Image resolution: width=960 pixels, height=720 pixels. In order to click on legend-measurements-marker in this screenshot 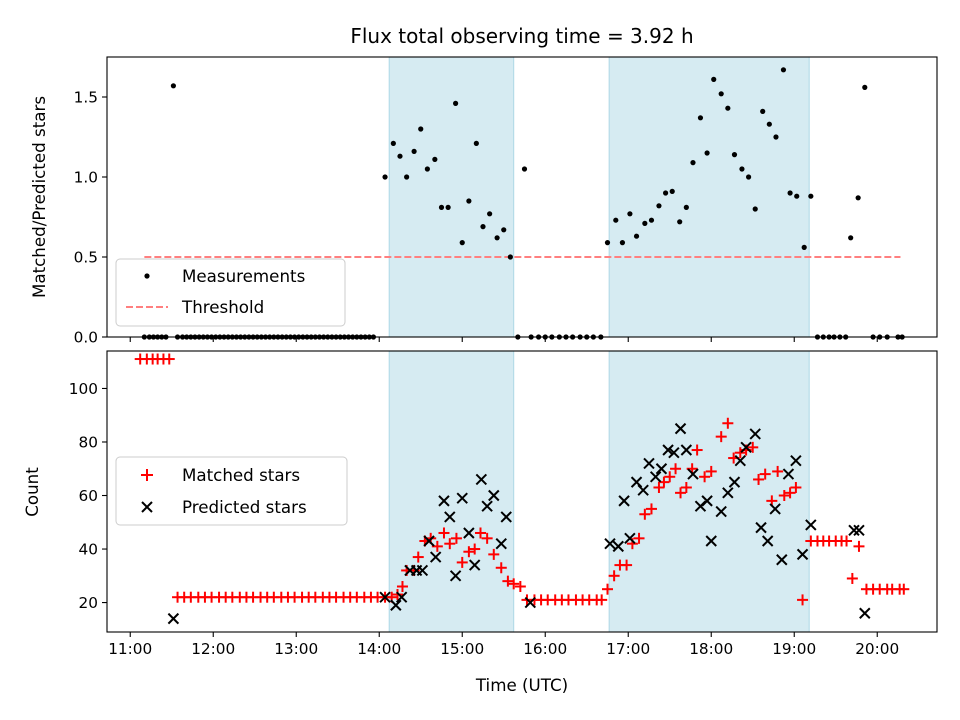, I will do `click(147, 276)`.